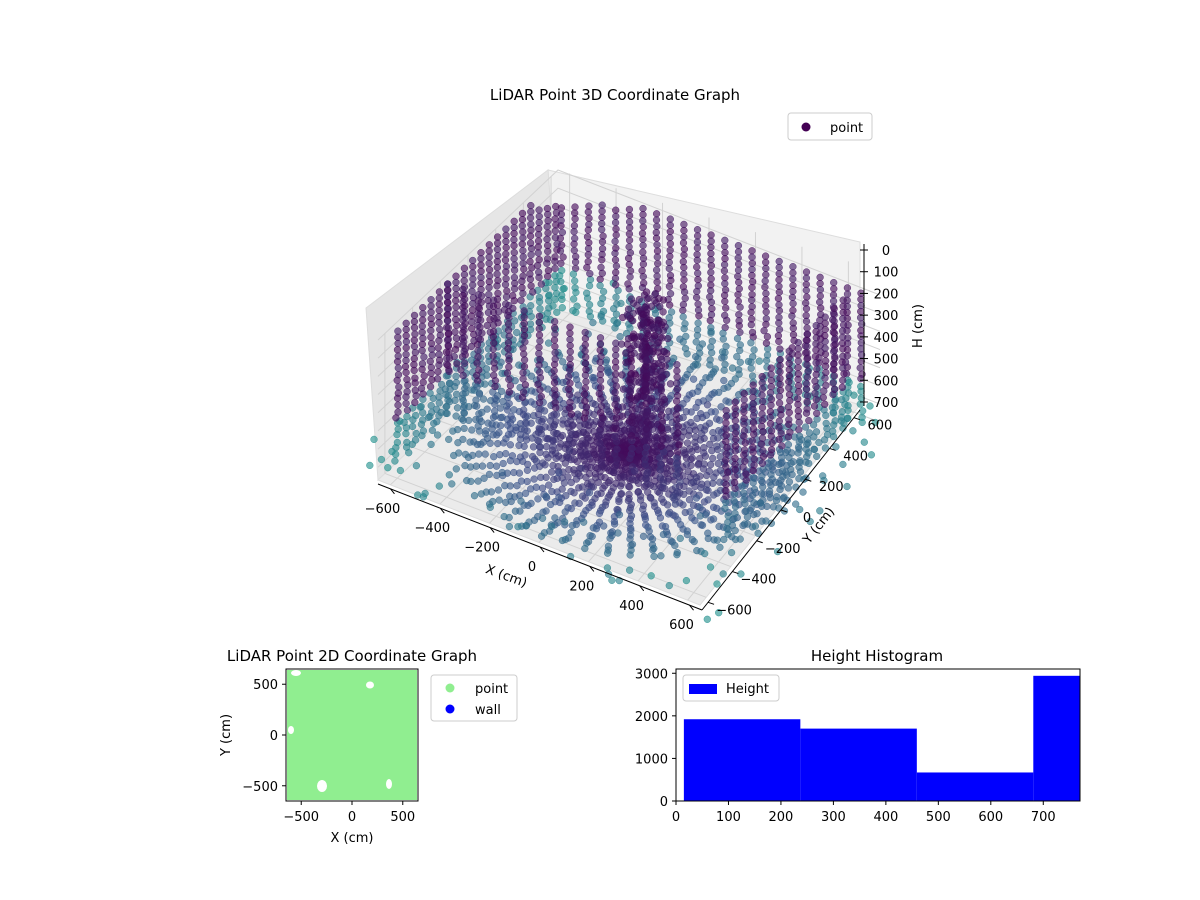  I want to click on legend-2d-marker-point, so click(450, 688).